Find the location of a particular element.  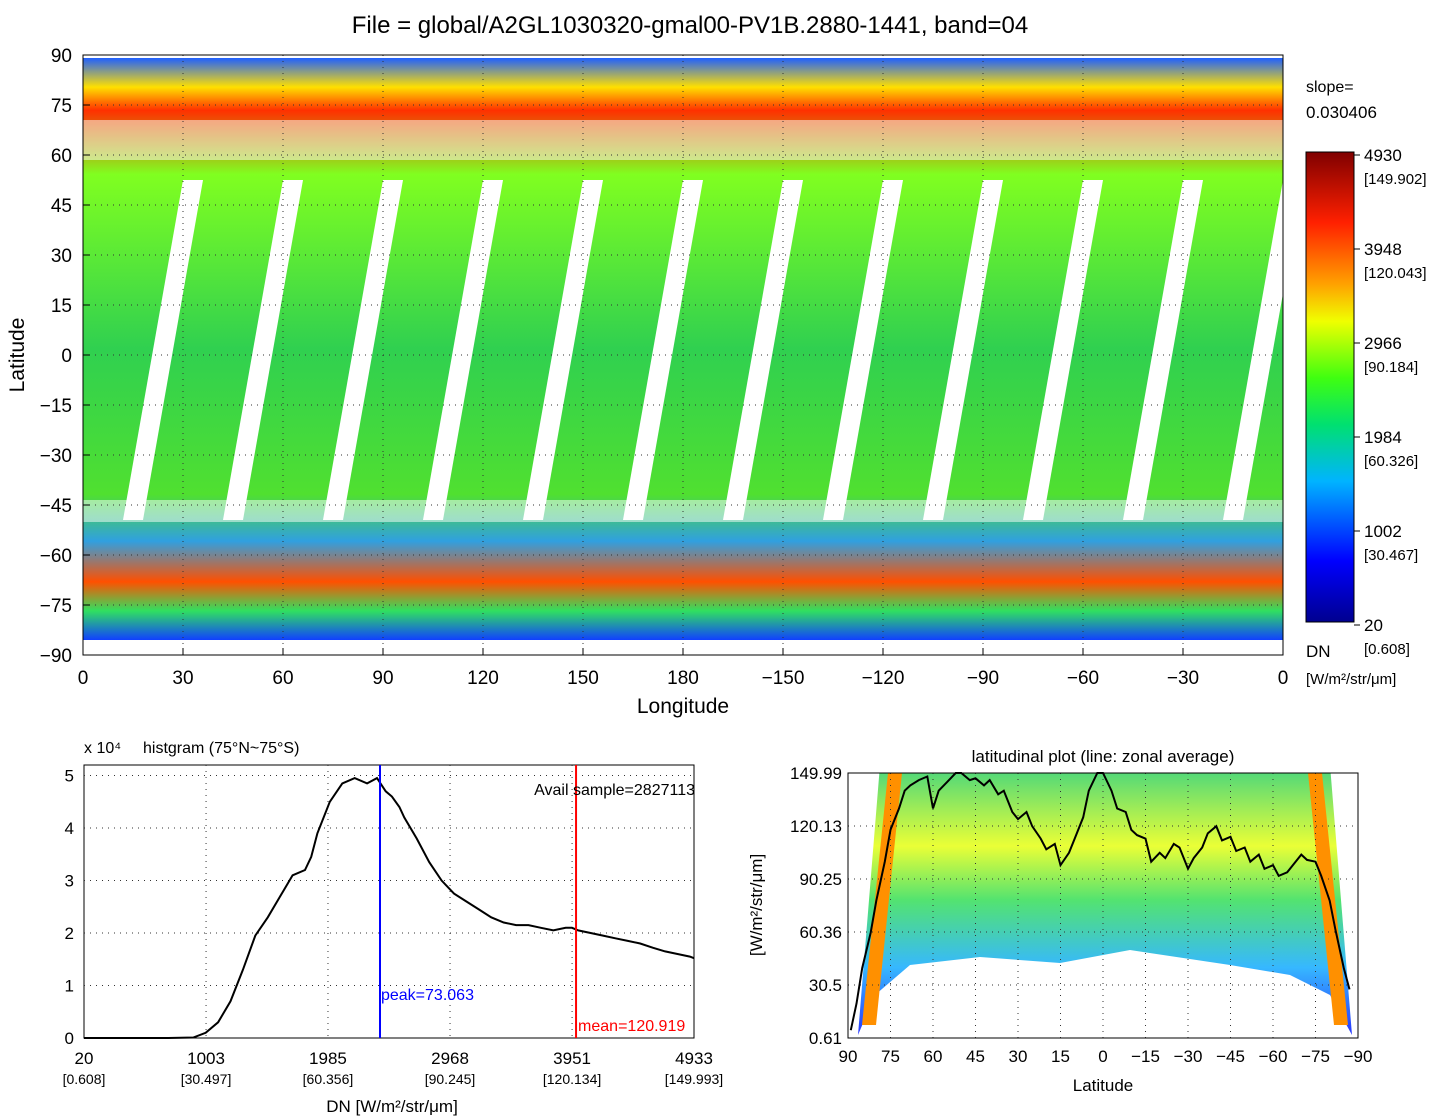

hist-x-tick-label: 20 is located at coordinates (84, 1058).